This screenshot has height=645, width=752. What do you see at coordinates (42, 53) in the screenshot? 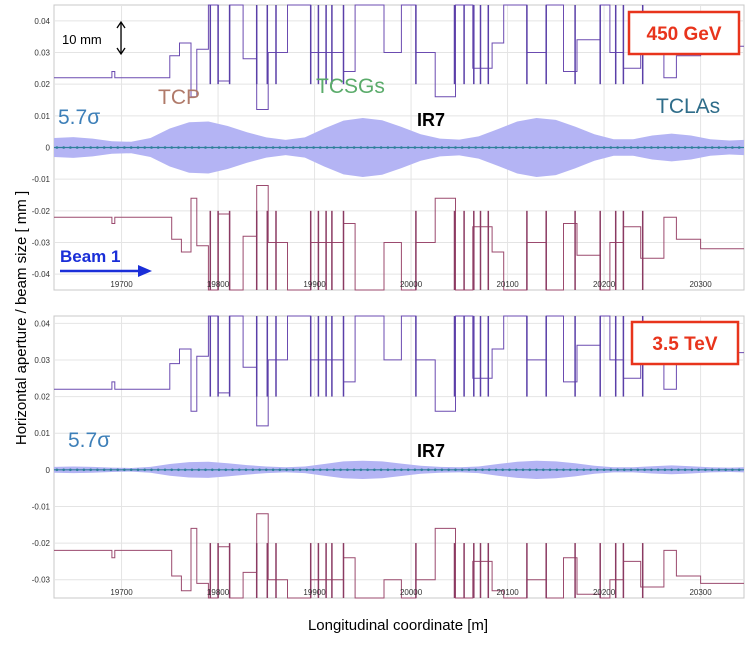
I see `y-tick-label: 0.03` at bounding box center [42, 53].